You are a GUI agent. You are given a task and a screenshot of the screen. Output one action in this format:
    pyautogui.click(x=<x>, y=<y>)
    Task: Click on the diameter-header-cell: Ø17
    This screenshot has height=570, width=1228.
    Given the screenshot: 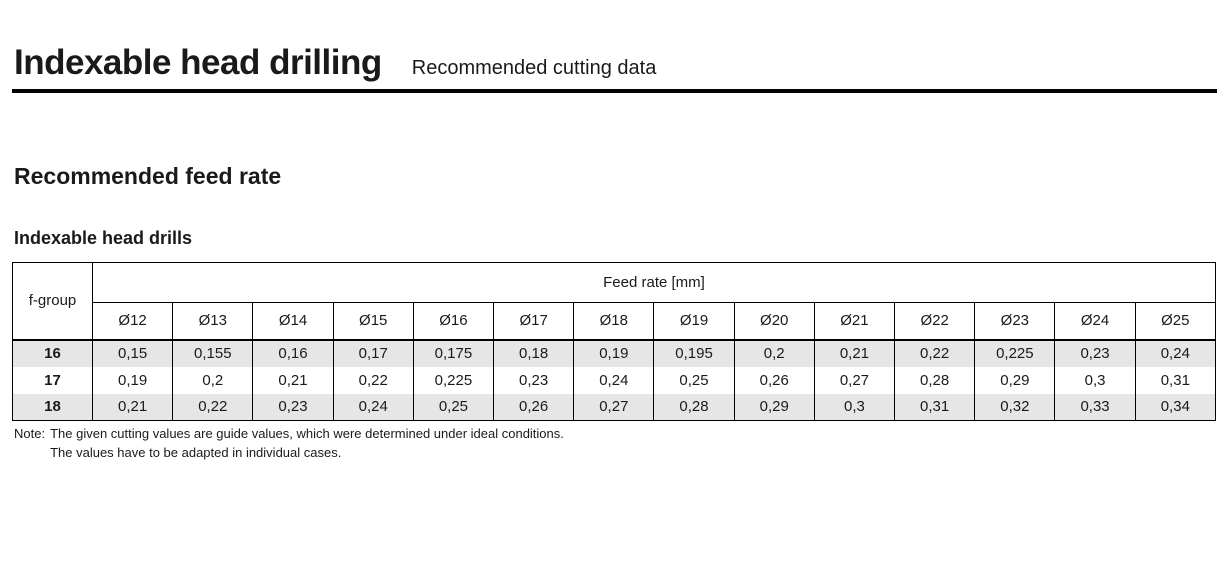 What is the action you would take?
    pyautogui.click(x=534, y=321)
    